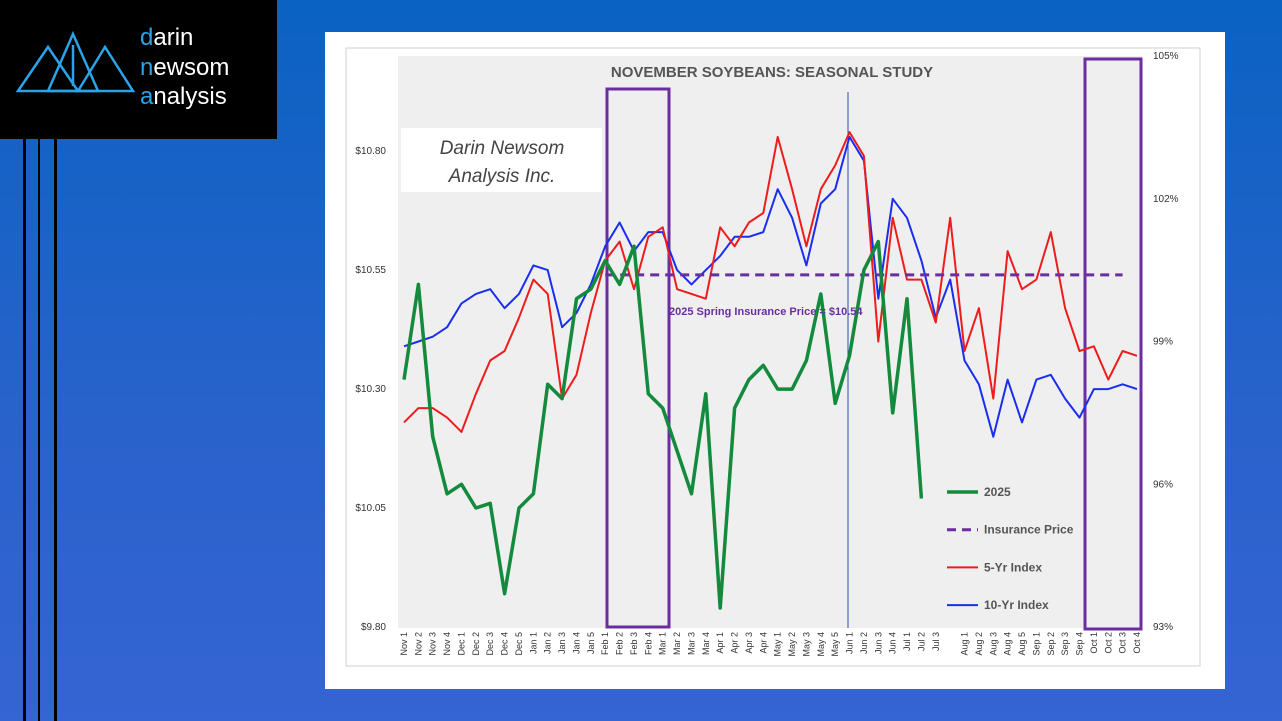 The width and height of the screenshot is (1282, 721). I want to click on x-tick-label: May 4, so click(821, 644).